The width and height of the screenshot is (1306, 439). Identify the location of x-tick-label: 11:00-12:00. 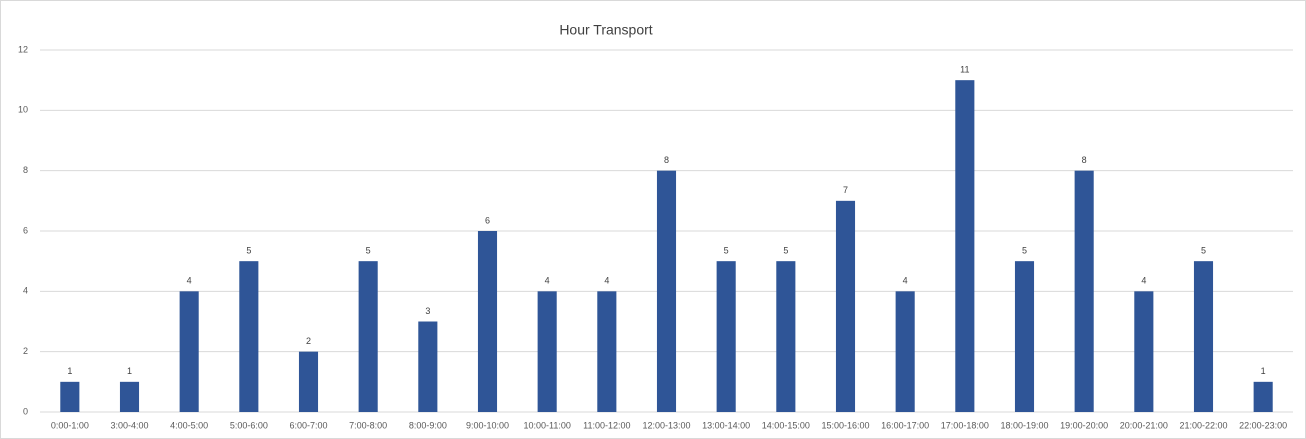
(606, 425).